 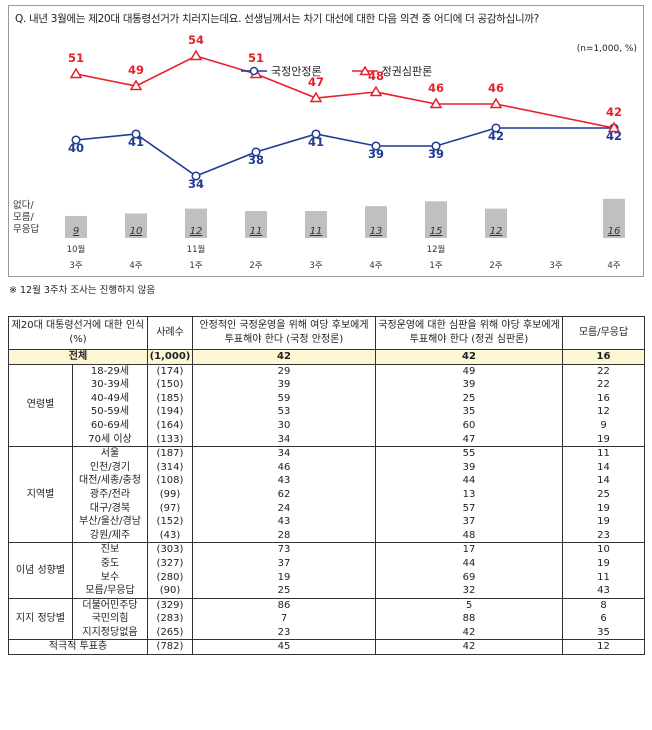 I want to click on row-judgment: 69, so click(x=469, y=577).